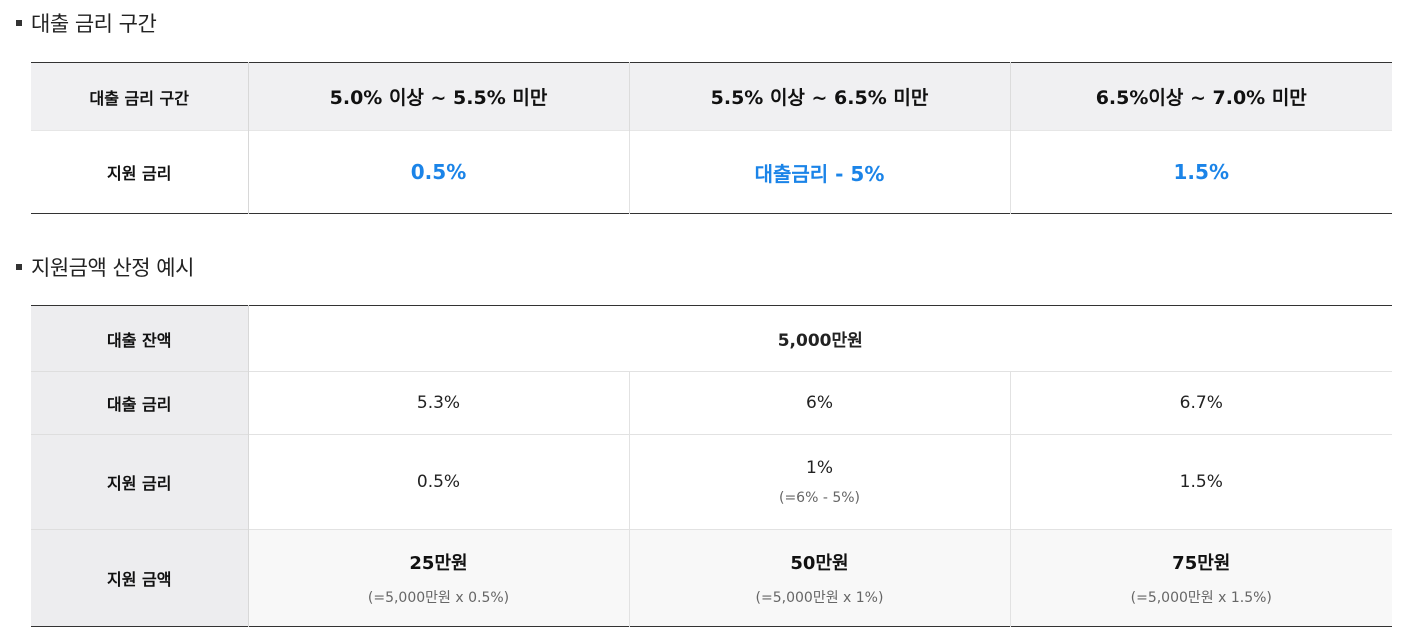 The width and height of the screenshot is (1406, 640). Describe the element at coordinates (1201, 563) in the screenshot. I see `amount-value: 75만원` at that location.